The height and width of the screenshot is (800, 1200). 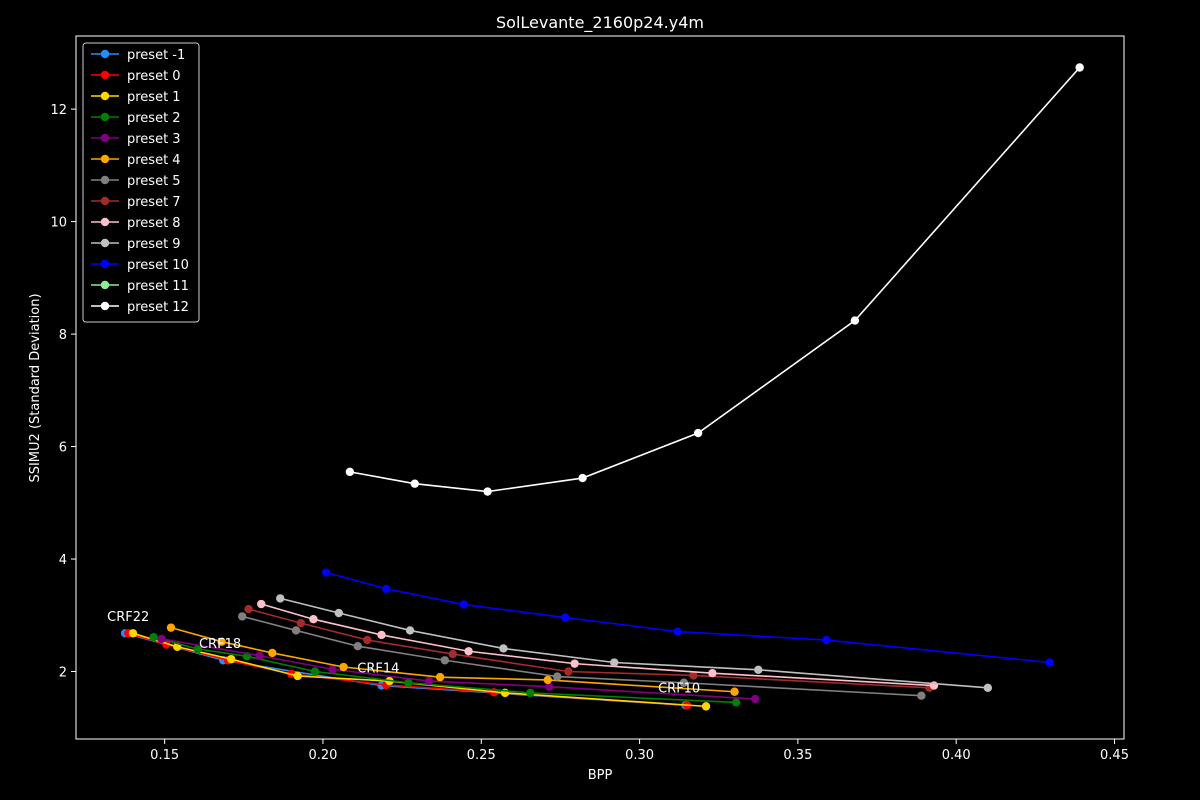 I want to click on annotation-label: CRF18, so click(x=220, y=644).